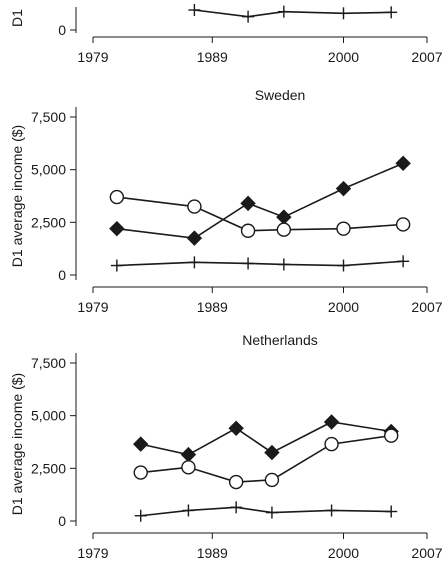  I want to click on y-axis-label: D1, so click(17, 18).